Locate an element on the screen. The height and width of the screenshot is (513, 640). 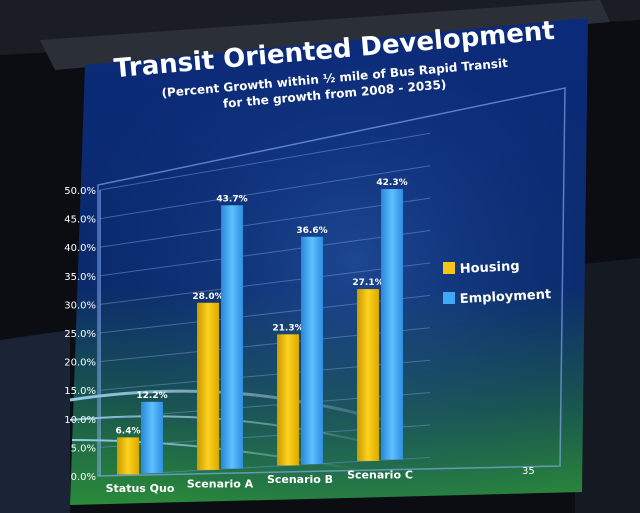
data-label-housing: 21.3% is located at coordinates (287, 328).